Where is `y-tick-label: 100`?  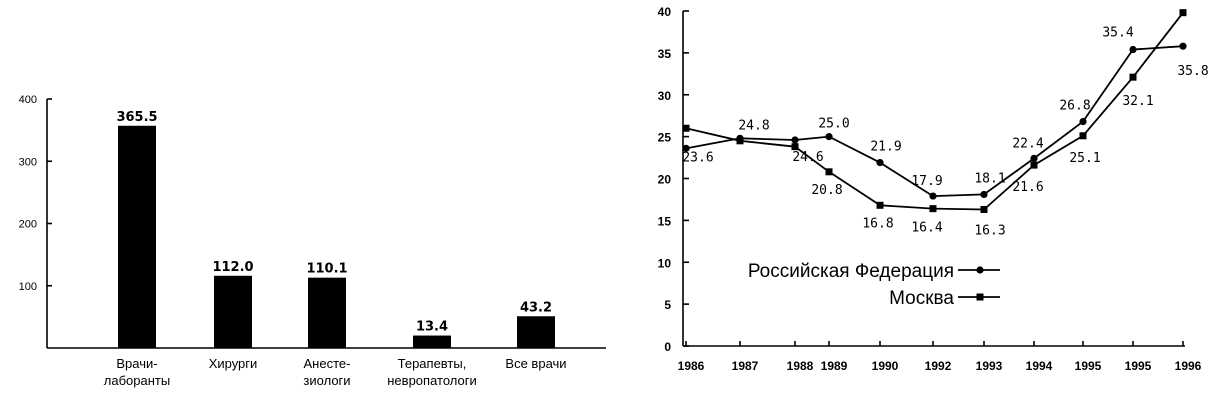
y-tick-label: 100 is located at coordinates (28, 287).